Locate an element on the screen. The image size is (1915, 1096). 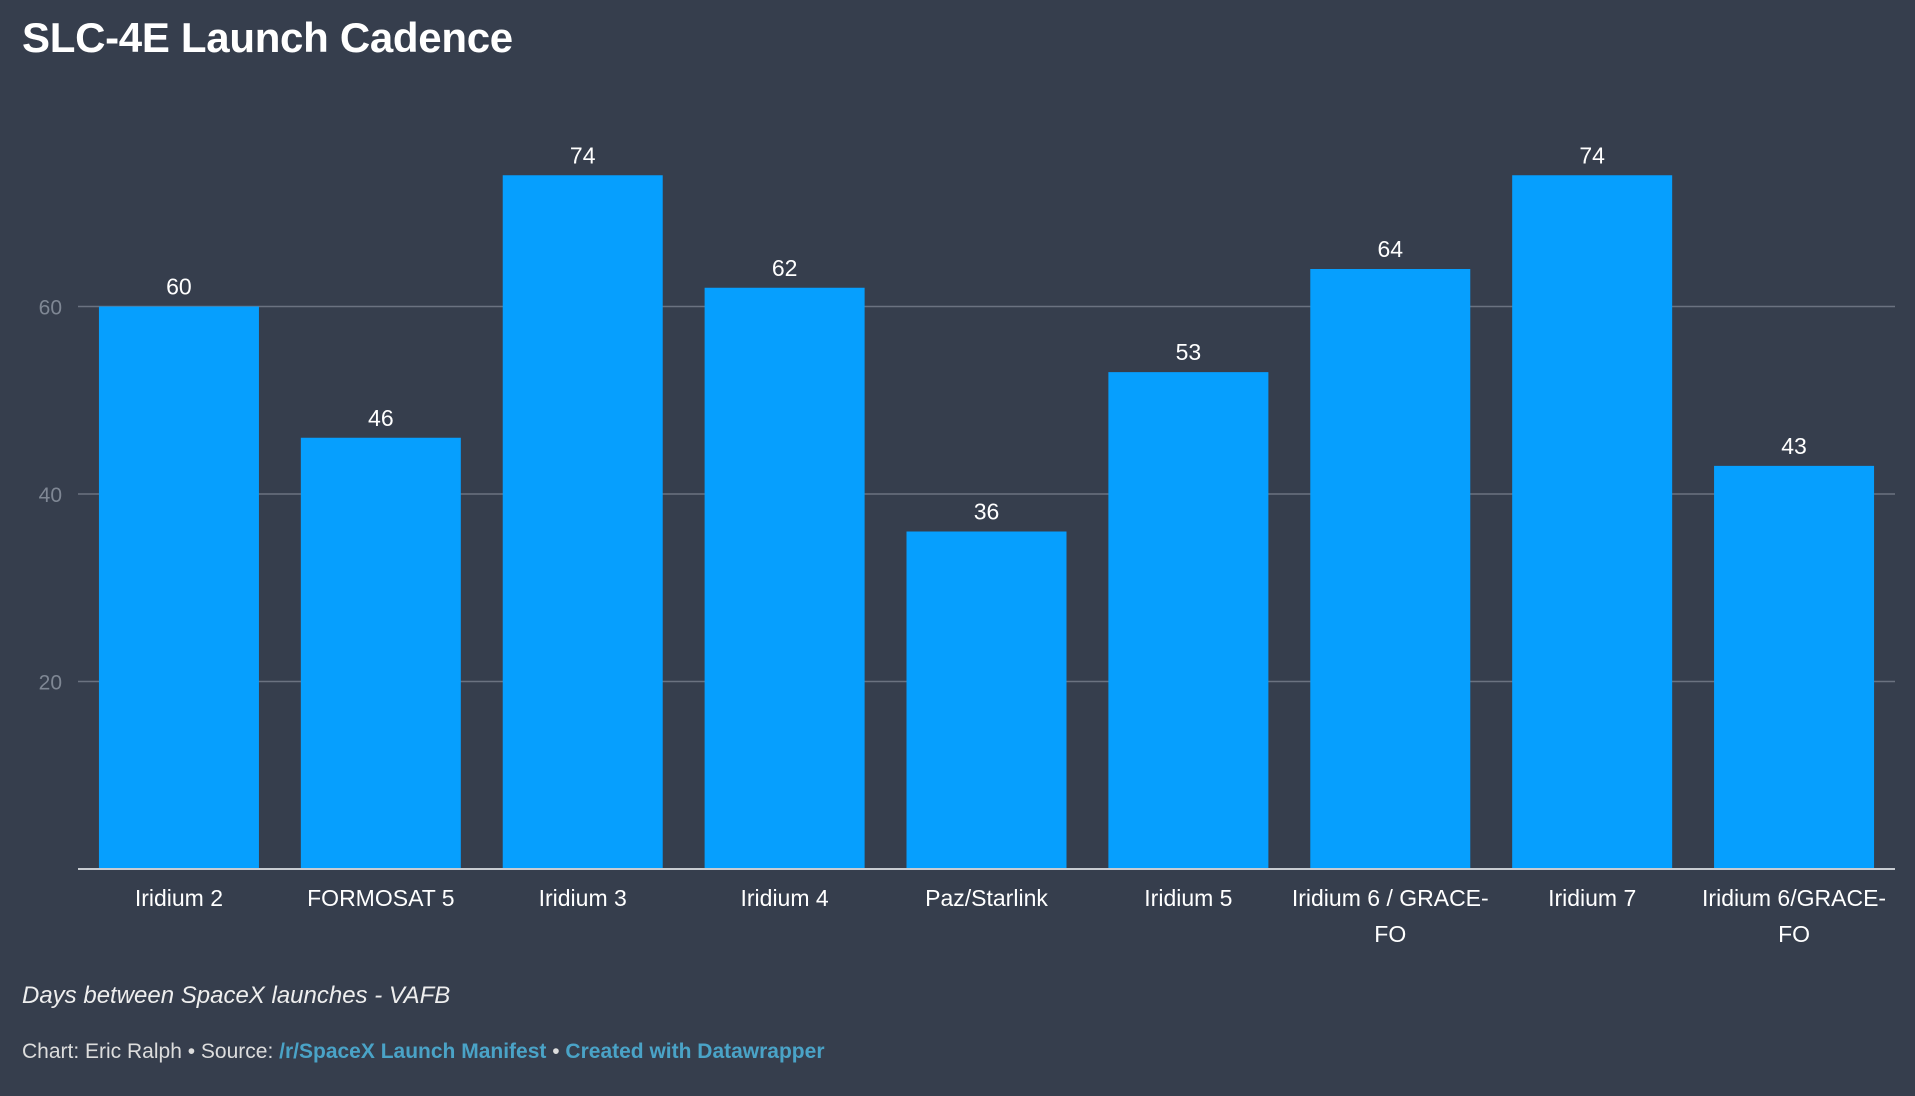
category-label: Iridium 6/GRACE- is located at coordinates (1794, 898).